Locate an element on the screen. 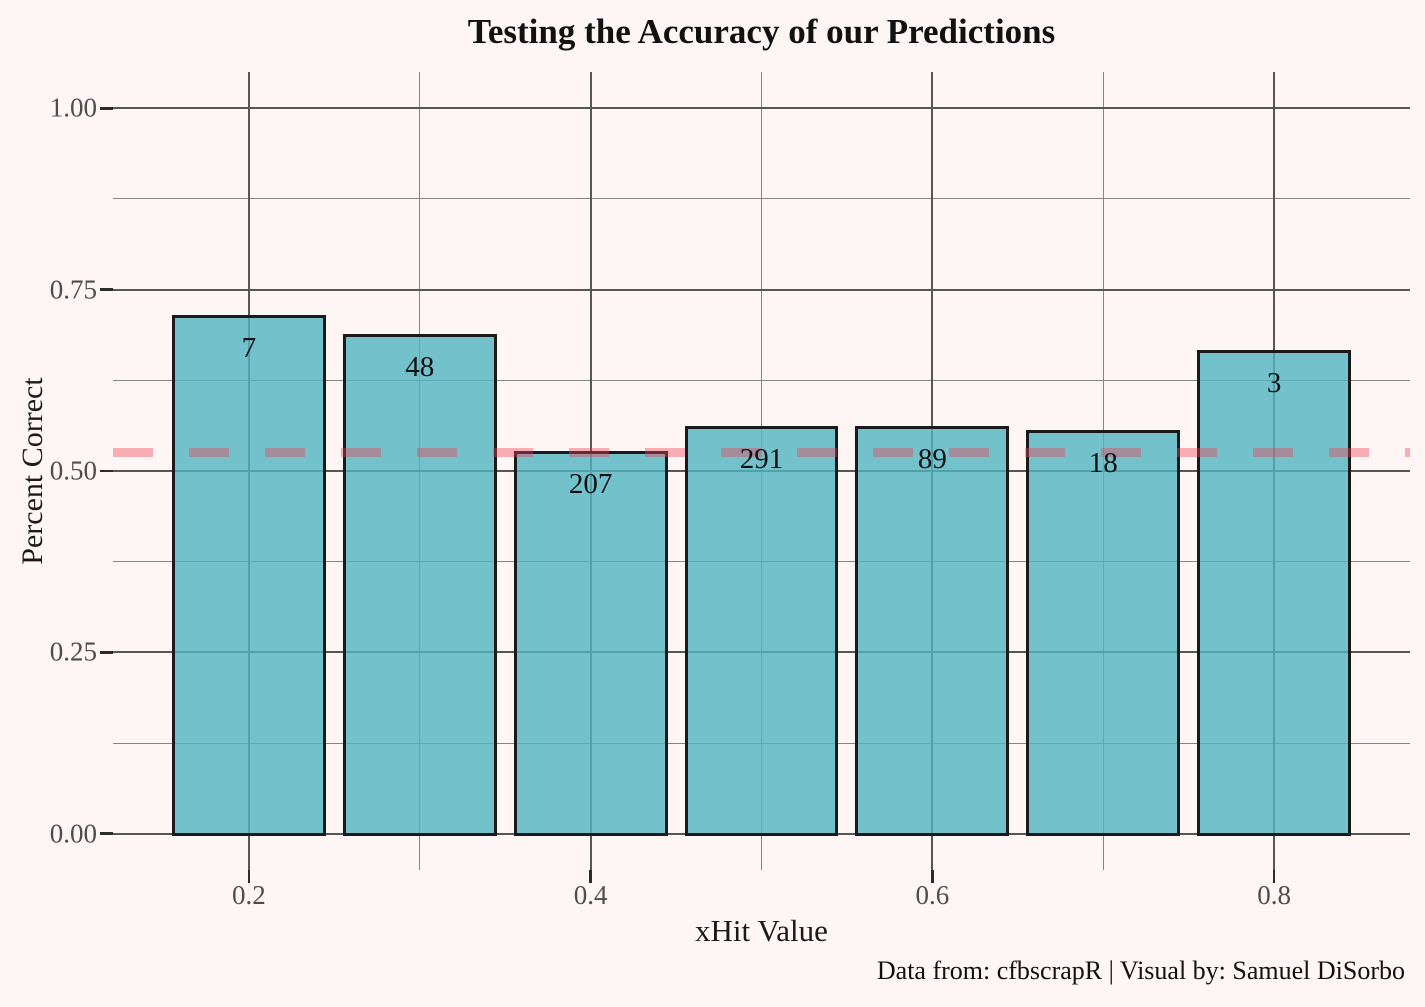 The width and height of the screenshot is (1425, 1007). bar-count-label: 7 is located at coordinates (249, 348).